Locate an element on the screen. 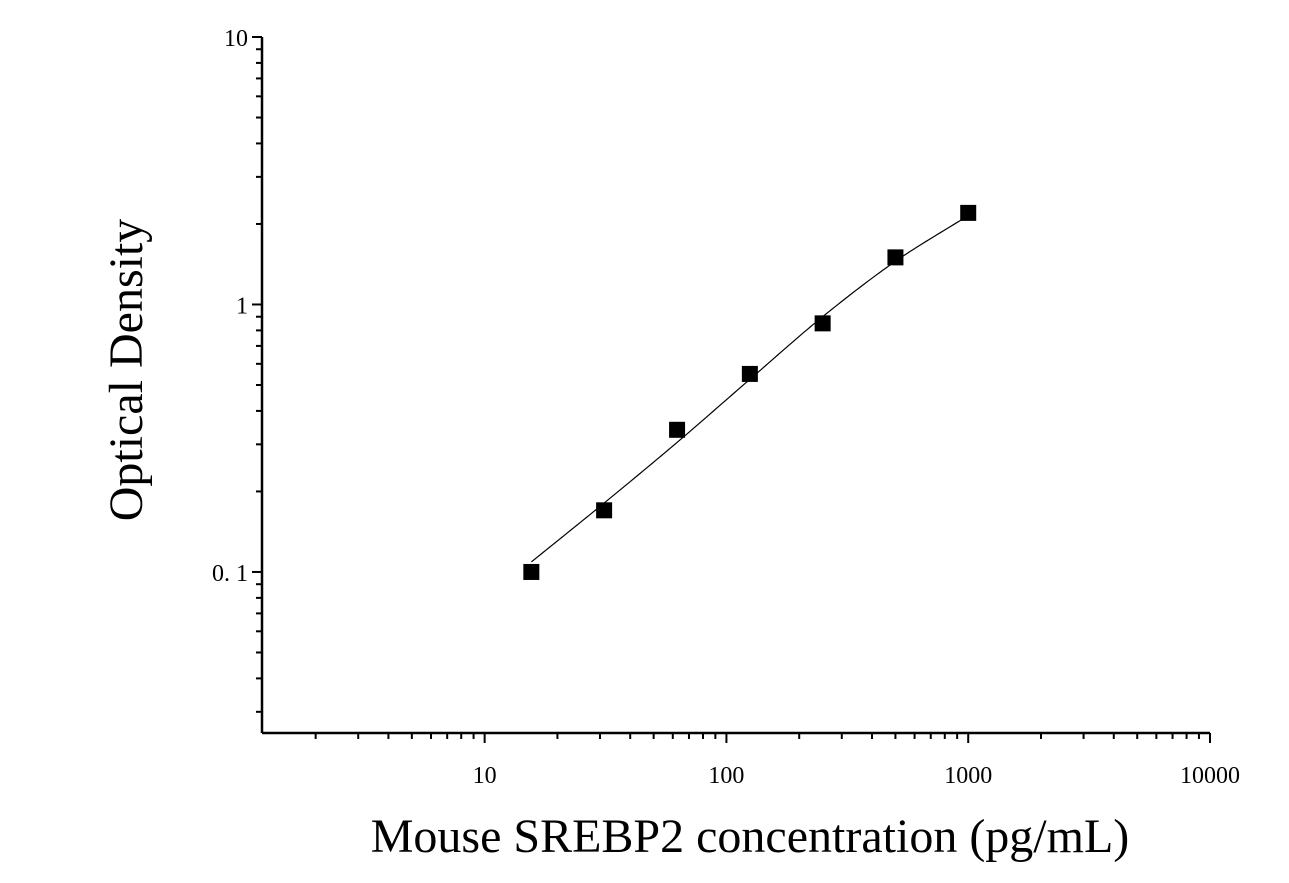 The image size is (1289, 883). x-tick-label: 10 is located at coordinates (485, 776).